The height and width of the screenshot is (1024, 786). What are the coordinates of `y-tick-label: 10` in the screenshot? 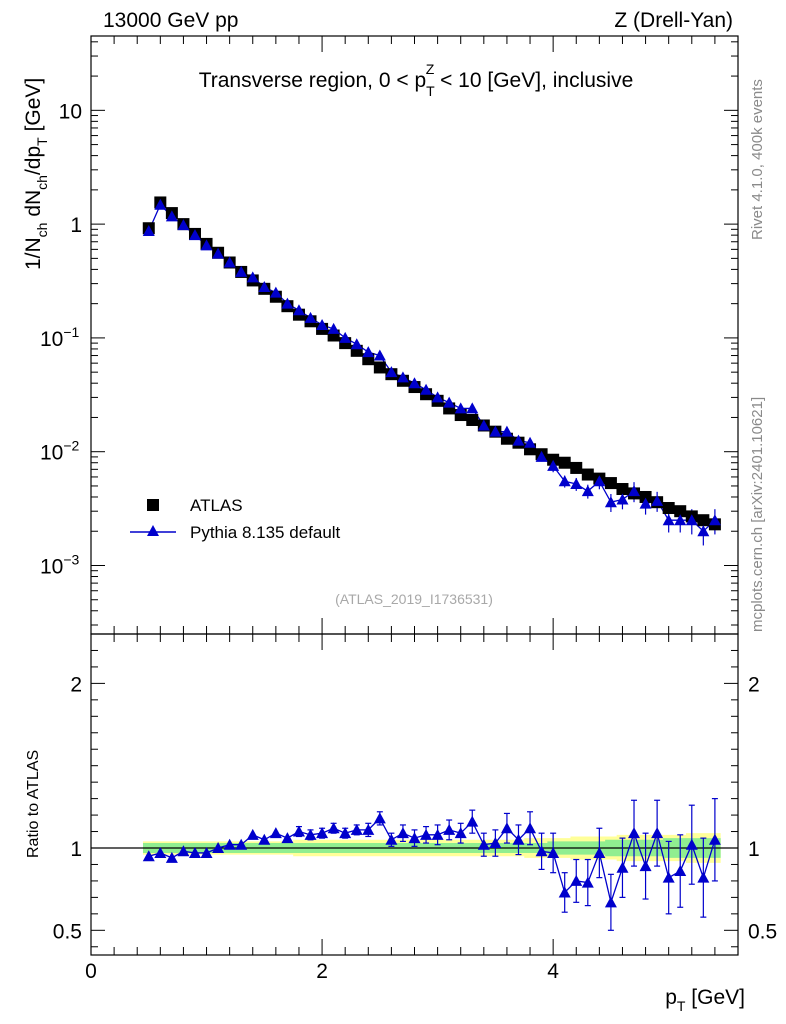 It's located at (70, 111).